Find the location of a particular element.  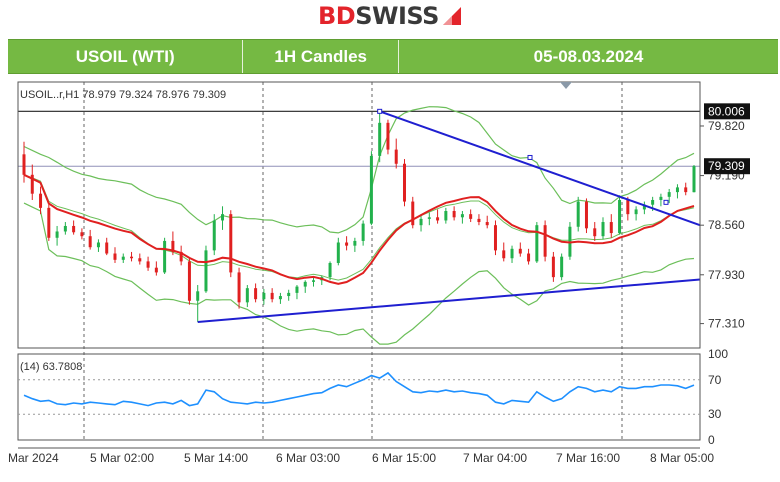

price-tick-label: 77.310 is located at coordinates (726, 324).